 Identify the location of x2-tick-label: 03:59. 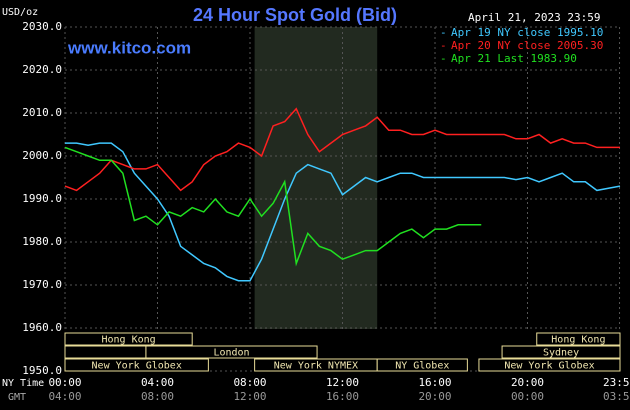
(616, 396).